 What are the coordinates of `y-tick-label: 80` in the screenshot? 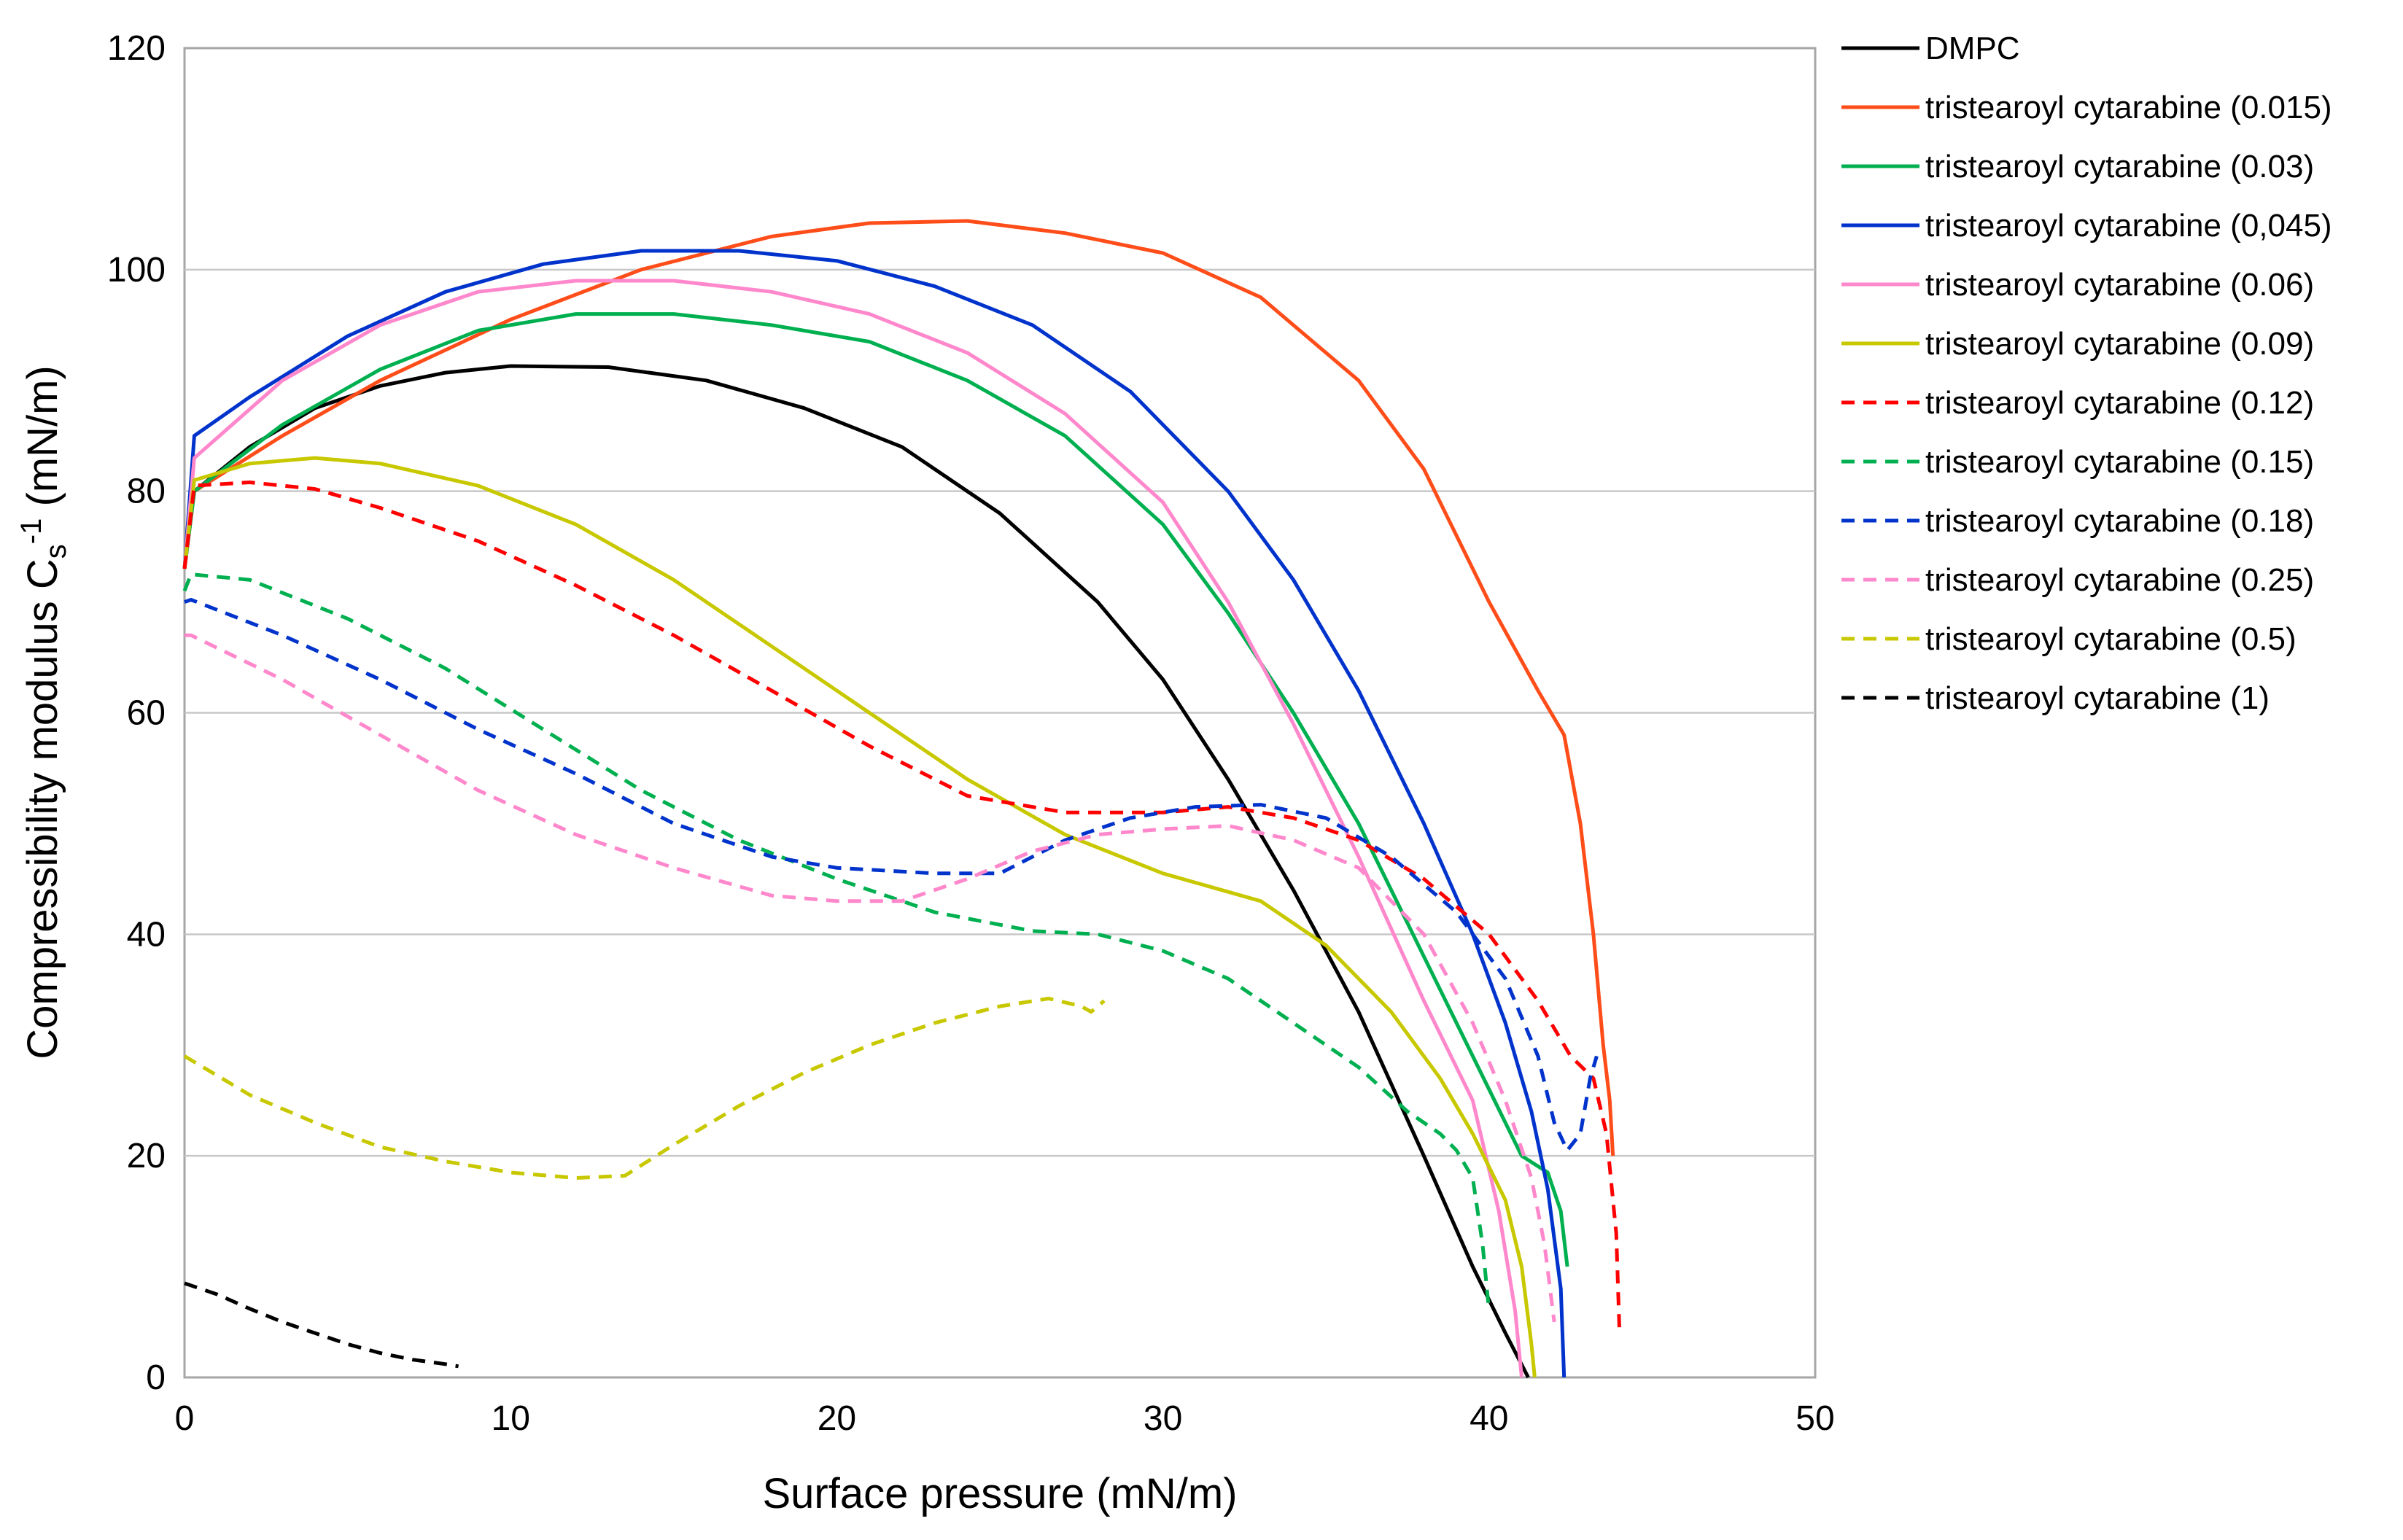 It's located at (146, 491).